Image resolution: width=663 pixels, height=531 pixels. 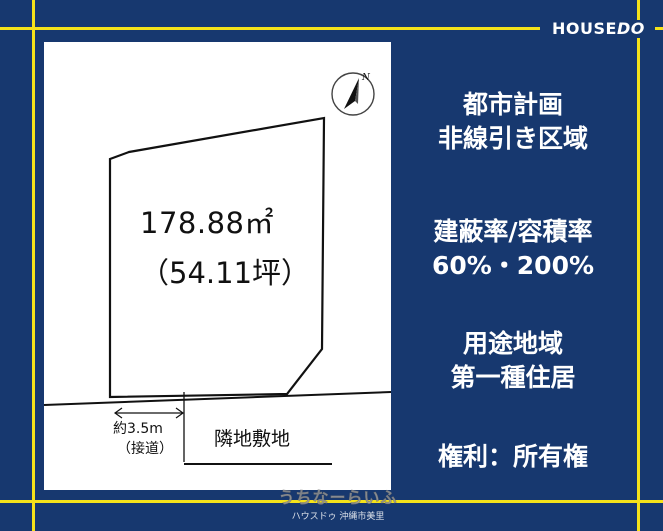 What do you see at coordinates (118, 413) in the screenshot?
I see `arrow-head-left` at bounding box center [118, 413].